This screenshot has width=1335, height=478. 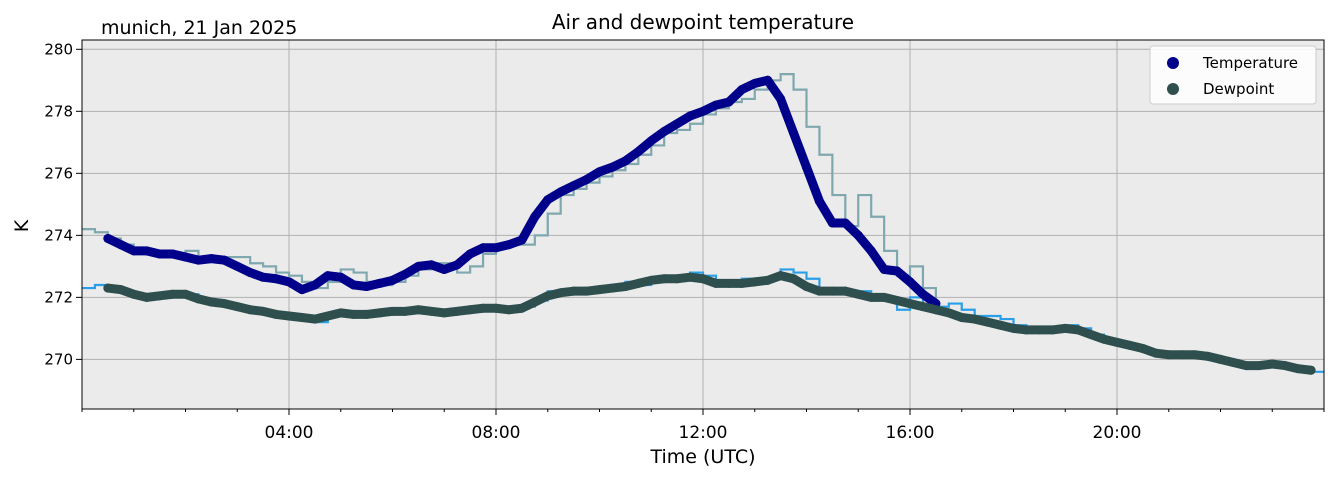 What do you see at coordinates (22, 225) in the screenshot?
I see `y-axis-label: K` at bounding box center [22, 225].